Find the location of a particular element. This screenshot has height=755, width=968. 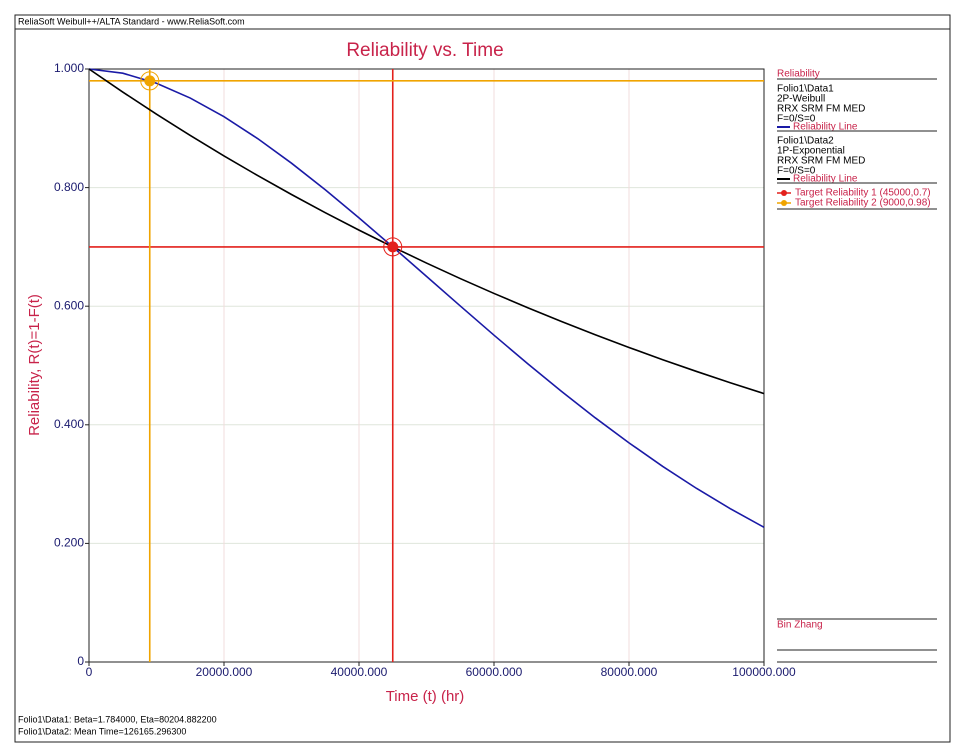

y-tick-label: 1.000 is located at coordinates (69, 68).